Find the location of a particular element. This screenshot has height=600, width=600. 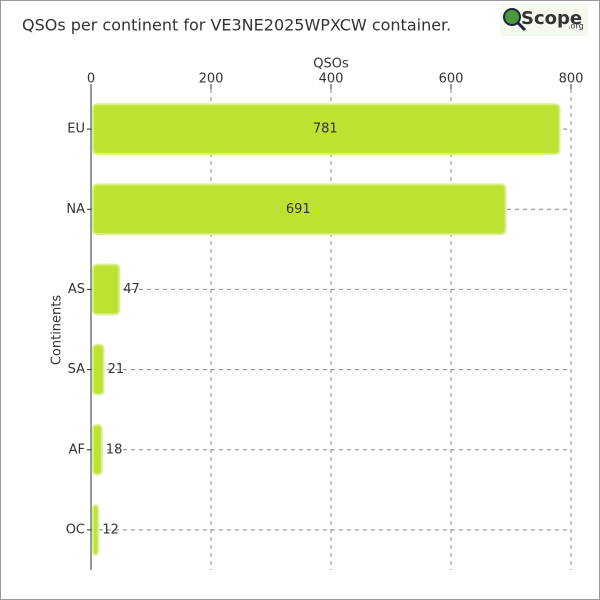

value-label: 781 is located at coordinates (325, 129).